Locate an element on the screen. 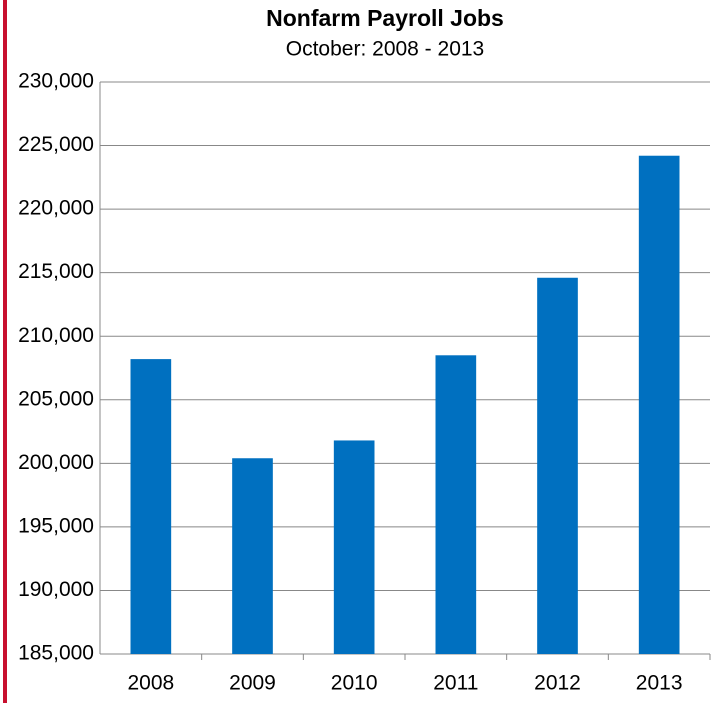 This screenshot has width=715, height=703. x-tick-label: 2009 is located at coordinates (252, 683).